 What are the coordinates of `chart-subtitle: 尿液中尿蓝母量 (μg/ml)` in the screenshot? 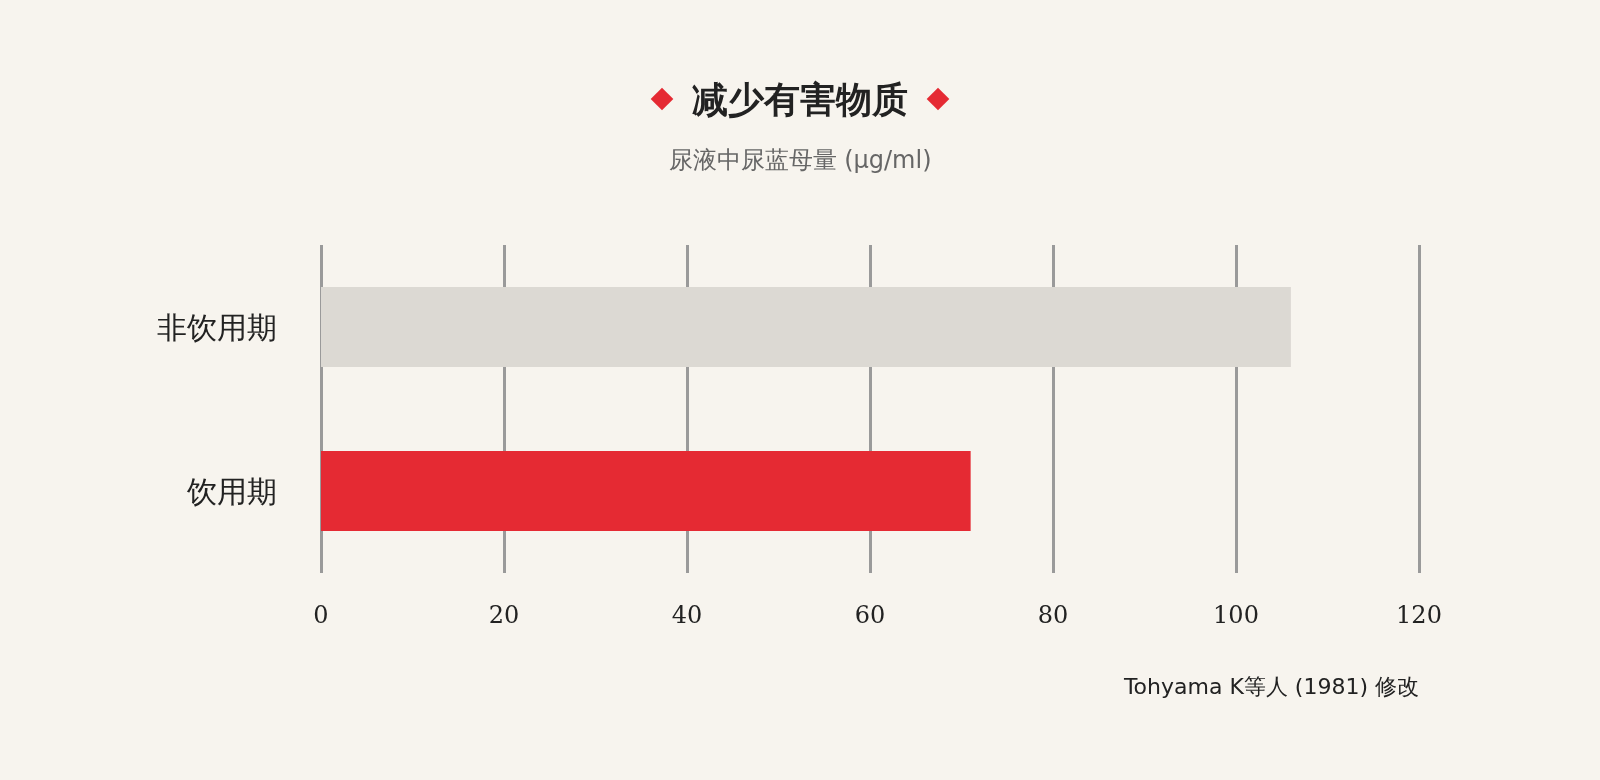 It's located at (800, 160).